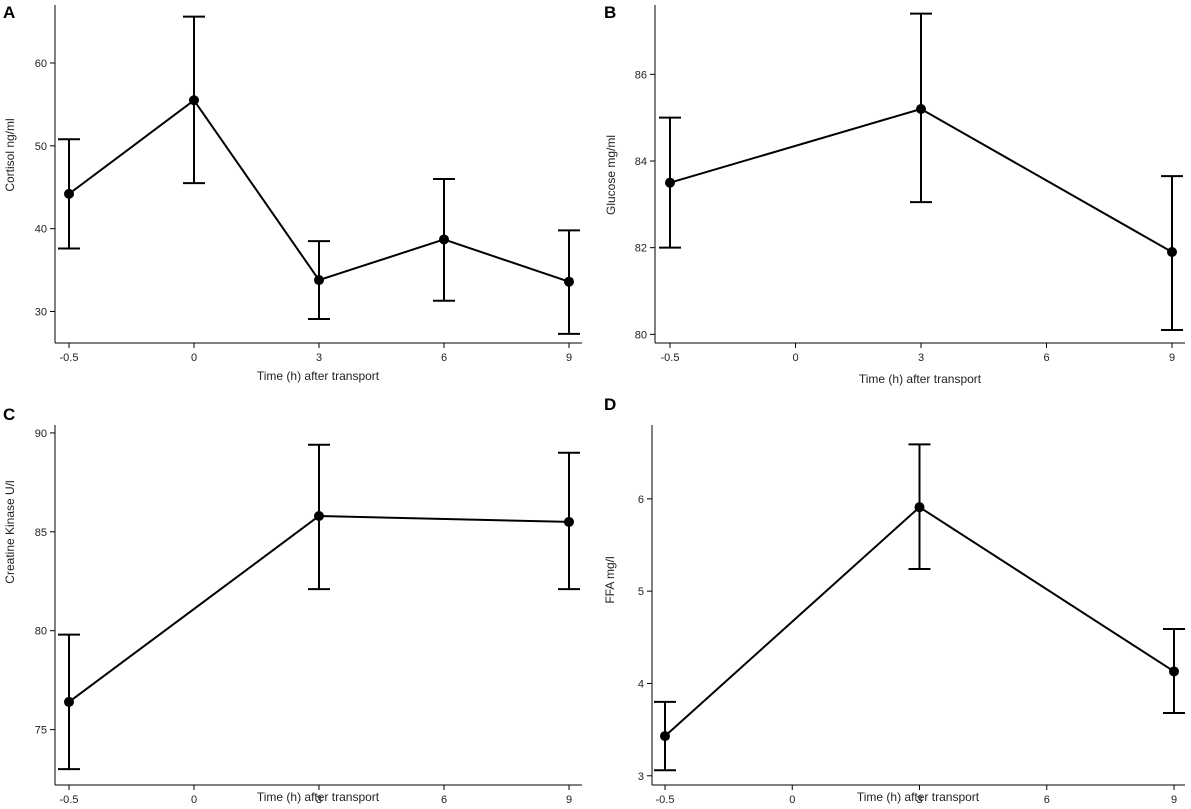 The height and width of the screenshot is (809, 1191). Describe the element at coordinates (9, 12) in the screenshot. I see `panel-letter: A` at that location.